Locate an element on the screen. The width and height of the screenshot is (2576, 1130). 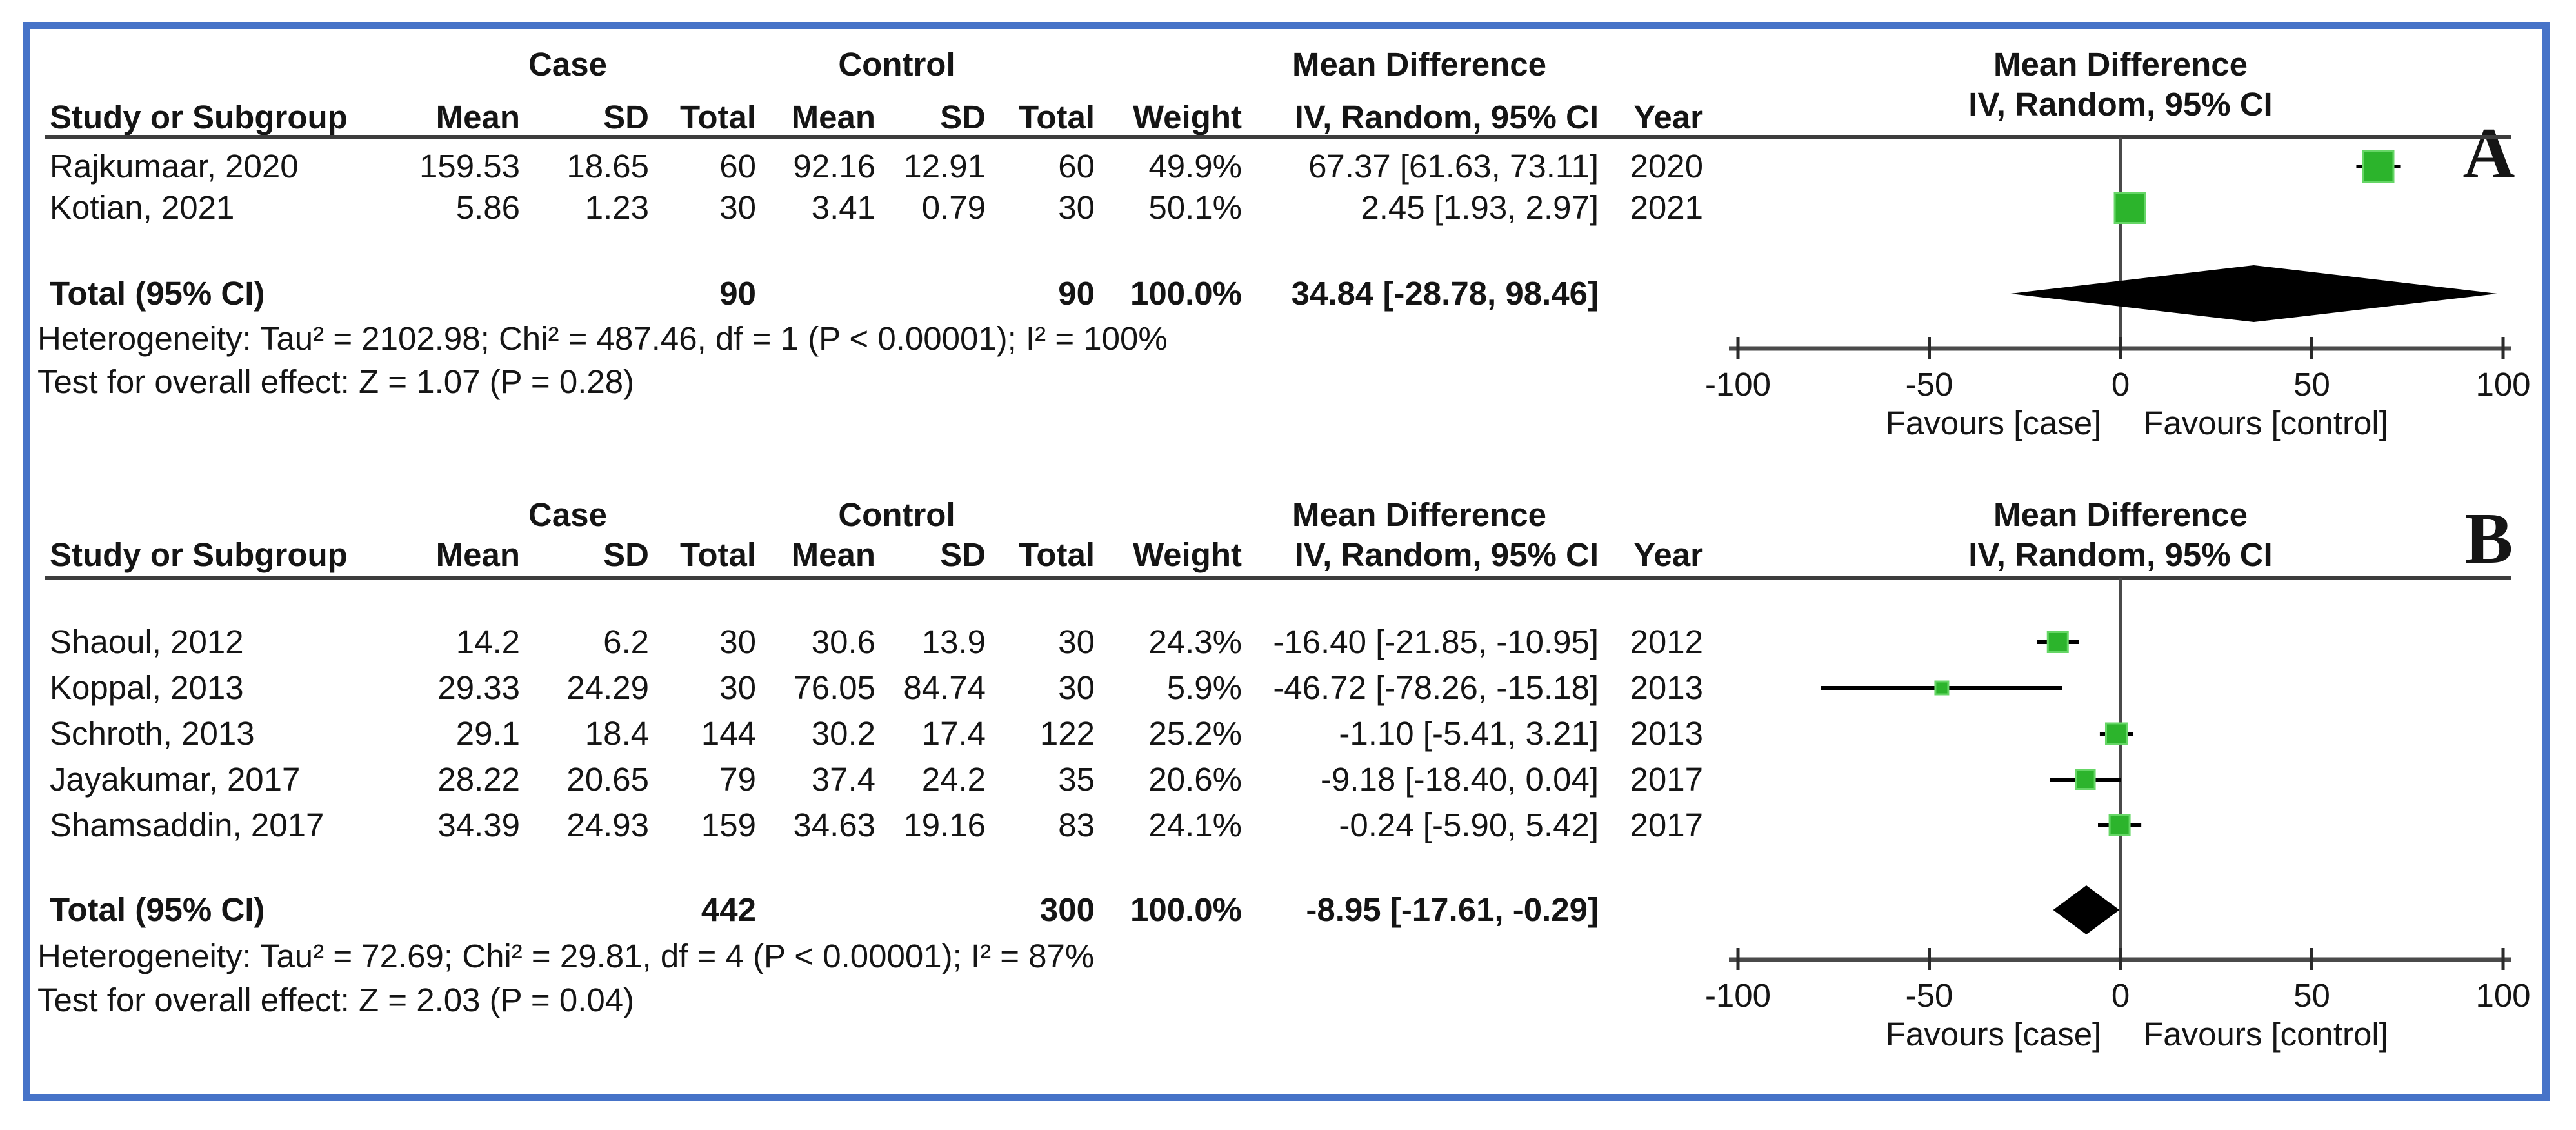
total-row-md: 34.84 [-28.78, 98.46] is located at coordinates (1445, 293).